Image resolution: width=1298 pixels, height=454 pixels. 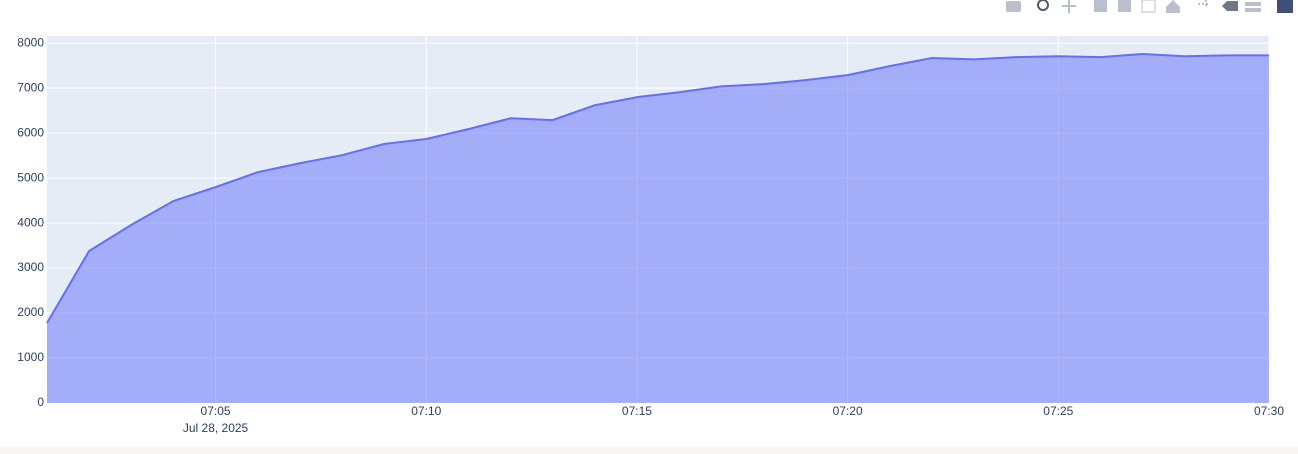 I want to click on y-tick-label: 7000, so click(x=30, y=87).